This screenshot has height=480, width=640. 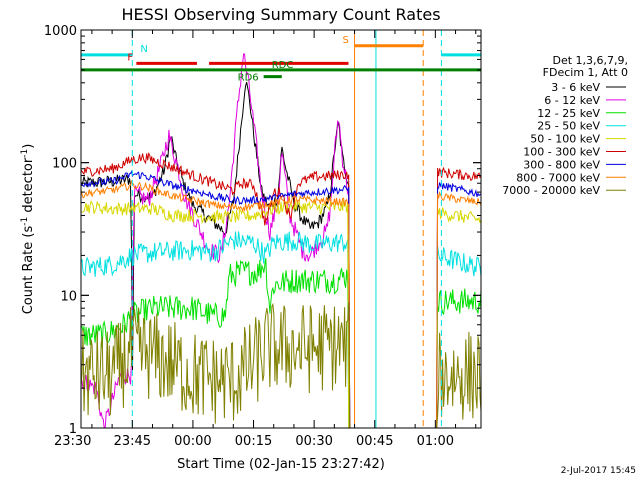 What do you see at coordinates (283, 65) in the screenshot?
I see `flag-label-rdc: RDC` at bounding box center [283, 65].